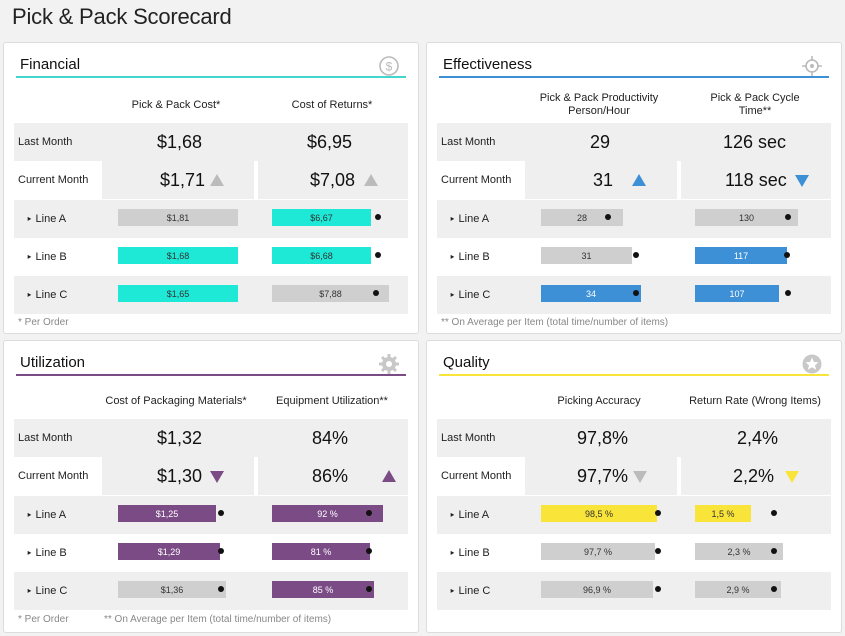 Image resolution: width=845 pixels, height=636 pixels. What do you see at coordinates (812, 66) in the screenshot?
I see `target-icon` at bounding box center [812, 66].